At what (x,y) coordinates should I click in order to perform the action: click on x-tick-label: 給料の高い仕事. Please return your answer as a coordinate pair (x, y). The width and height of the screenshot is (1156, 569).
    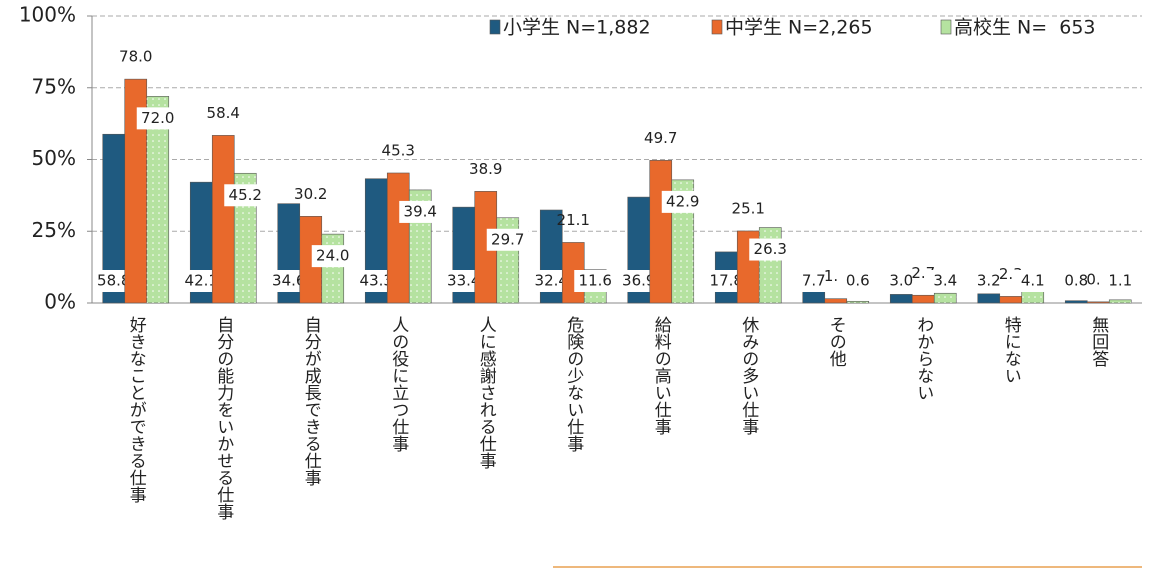
    Looking at the image, I should click on (661, 375).